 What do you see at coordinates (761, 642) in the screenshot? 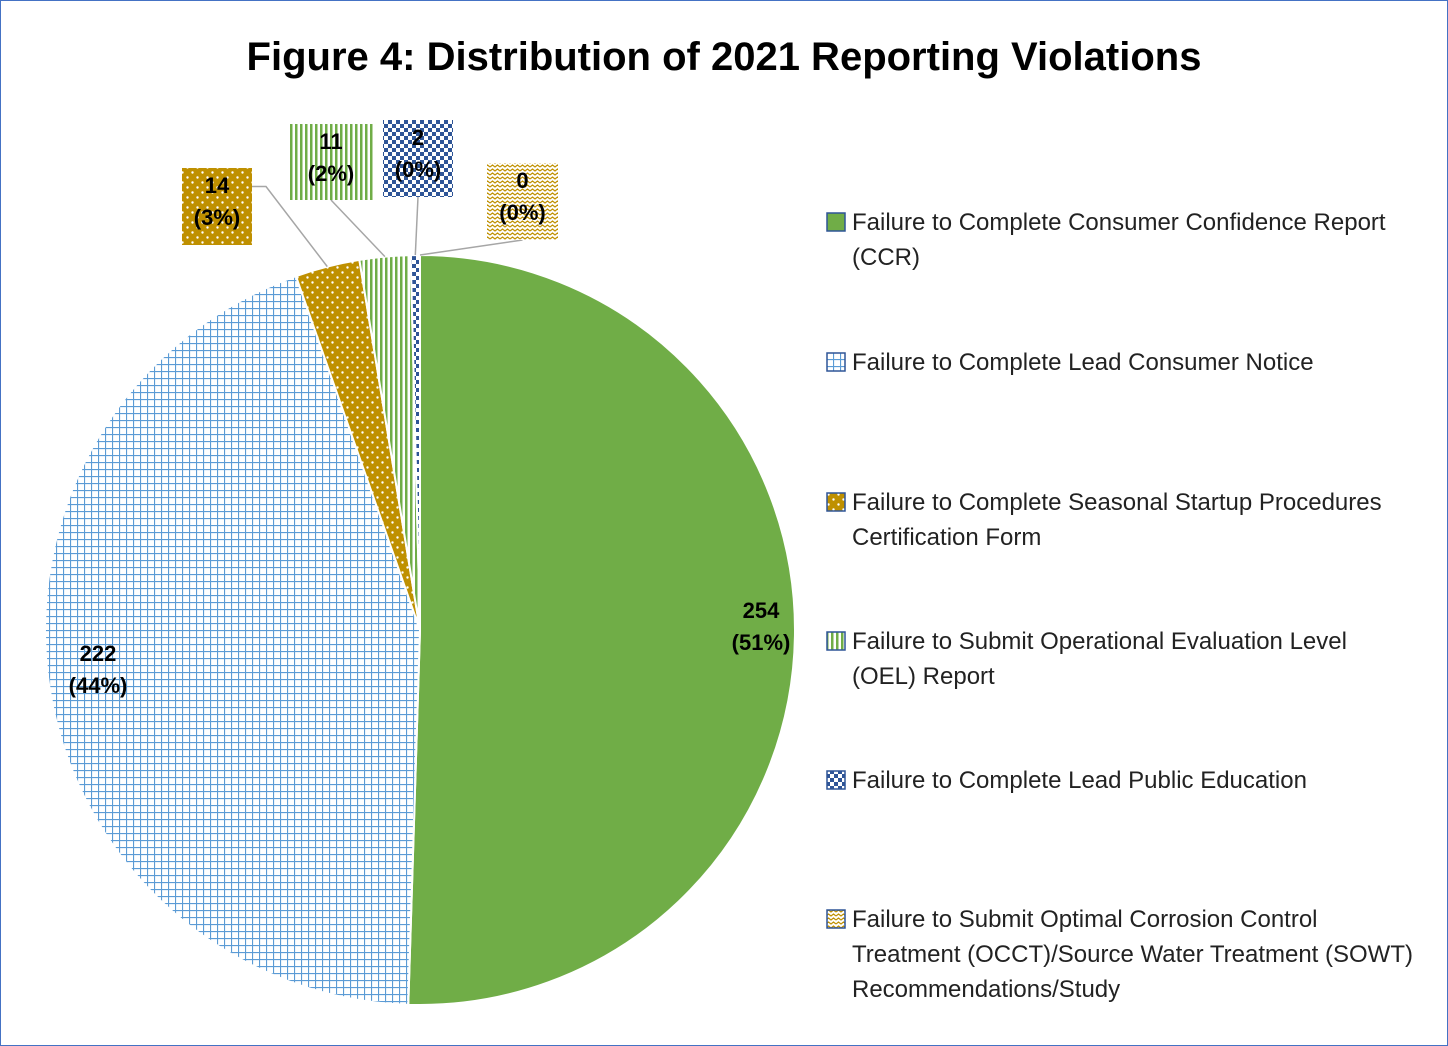
I see `percent-label: (51%)` at bounding box center [761, 642].